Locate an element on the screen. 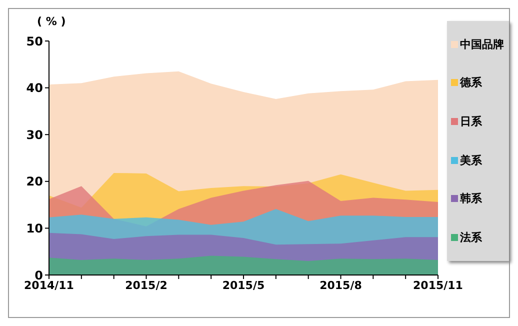  y-axis-title: ( % ) is located at coordinates (51, 21).